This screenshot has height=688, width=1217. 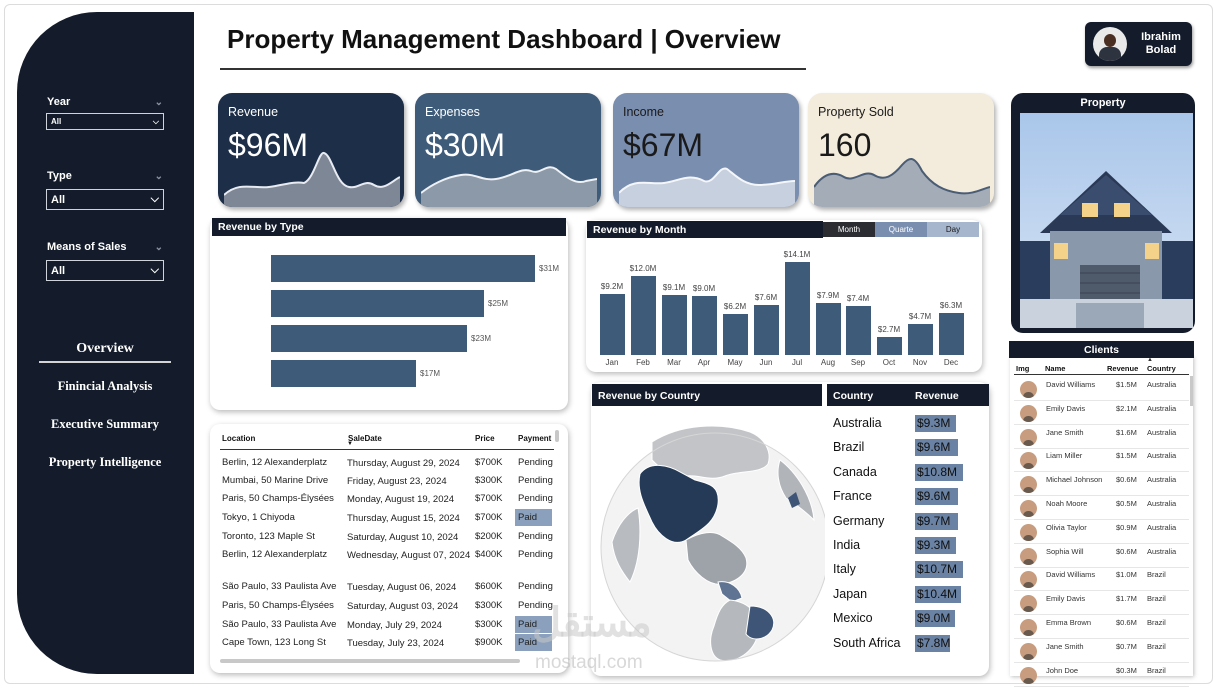 I want to click on x-tick-label: Apr, so click(x=704, y=362).